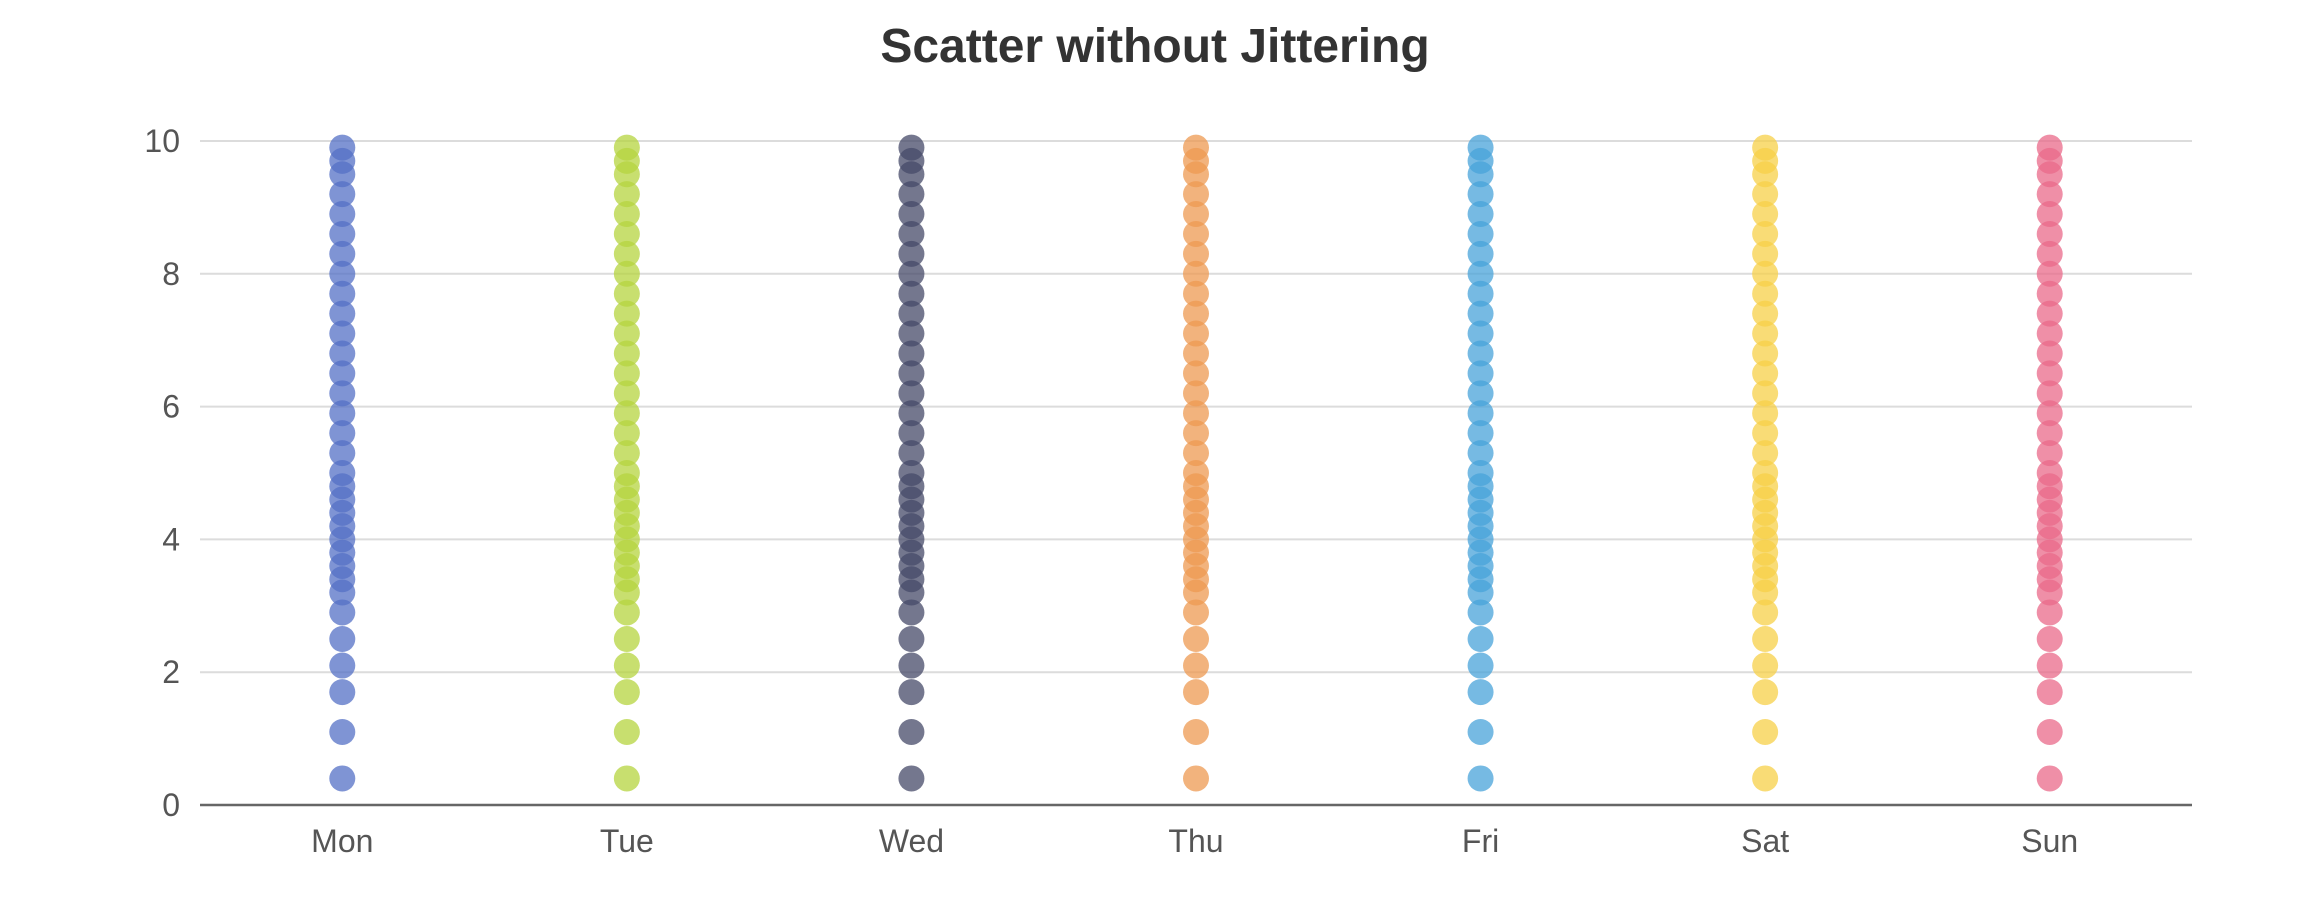 The width and height of the screenshot is (2311, 902). What do you see at coordinates (911, 841) in the screenshot?
I see `x-tick-label: Wed` at bounding box center [911, 841].